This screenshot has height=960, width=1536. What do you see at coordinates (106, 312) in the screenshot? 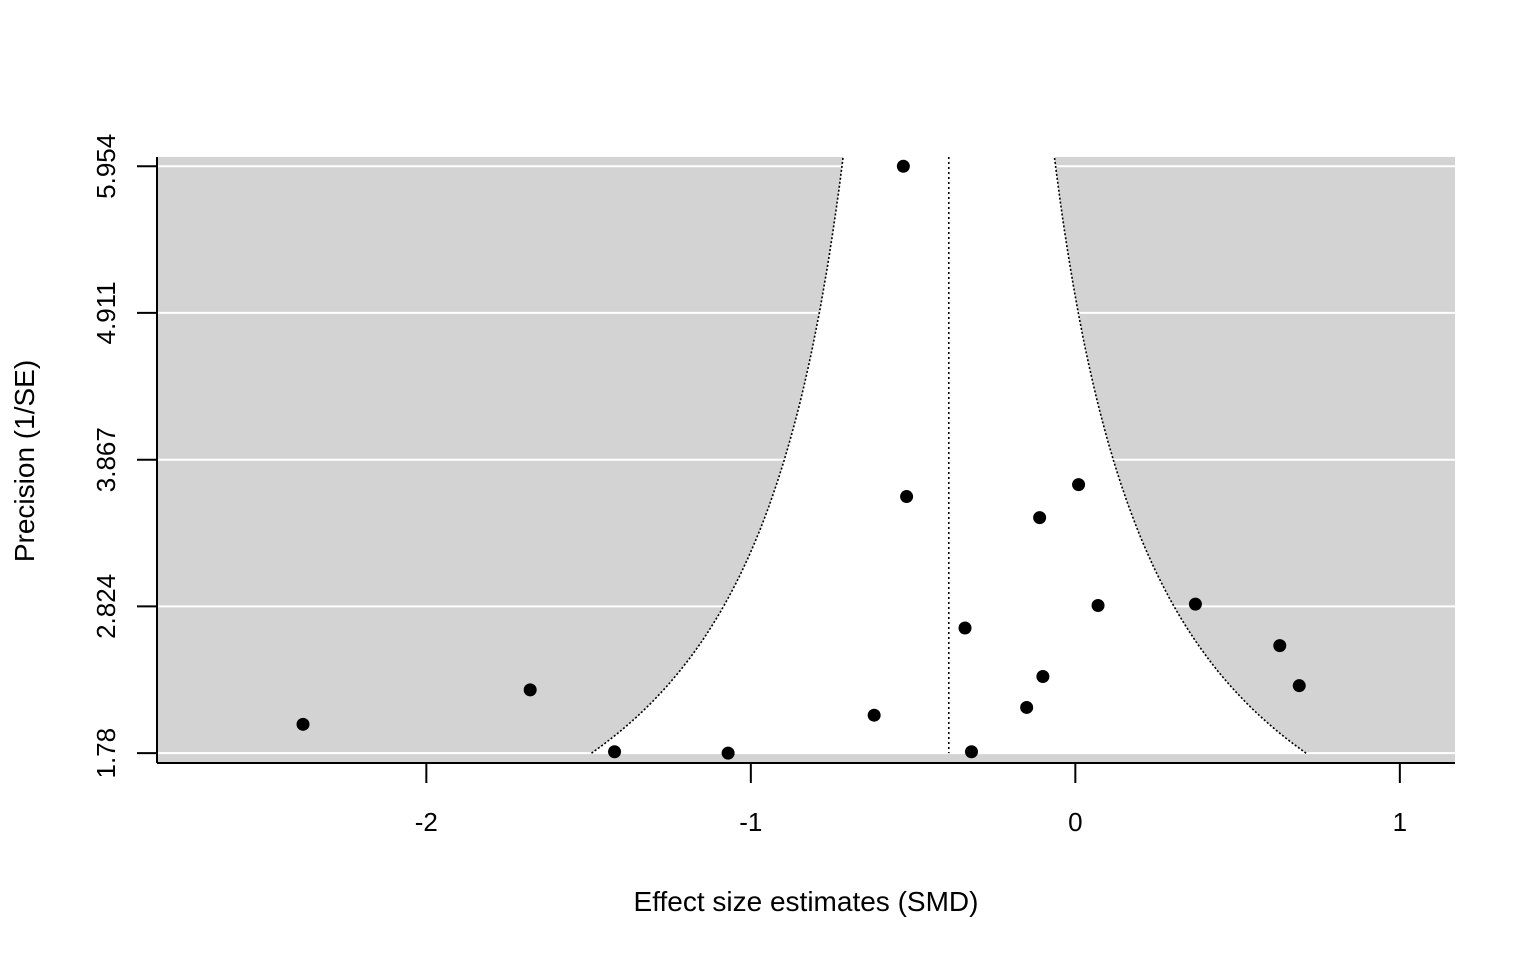
I see `y-tick-label: 4.911` at bounding box center [106, 312].